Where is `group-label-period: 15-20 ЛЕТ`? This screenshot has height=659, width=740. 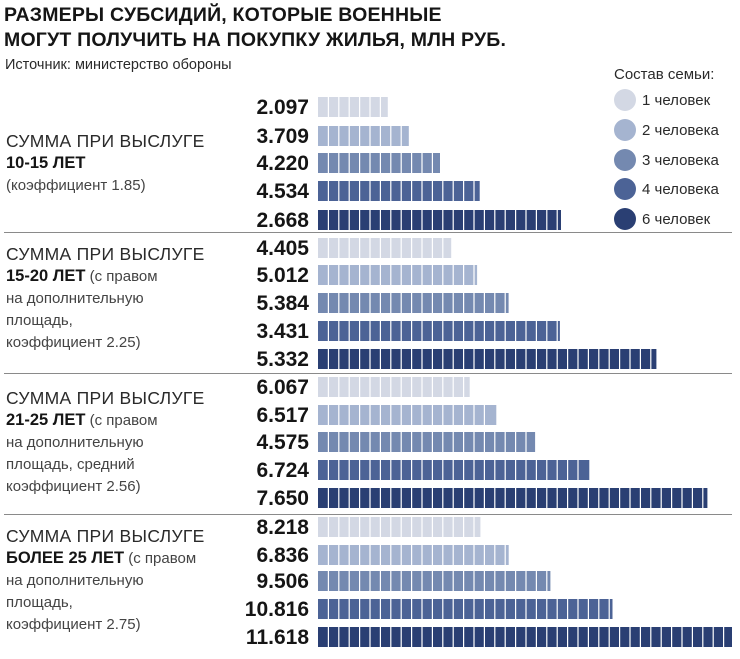
group-label-period: 15-20 ЛЕТ is located at coordinates (46, 276).